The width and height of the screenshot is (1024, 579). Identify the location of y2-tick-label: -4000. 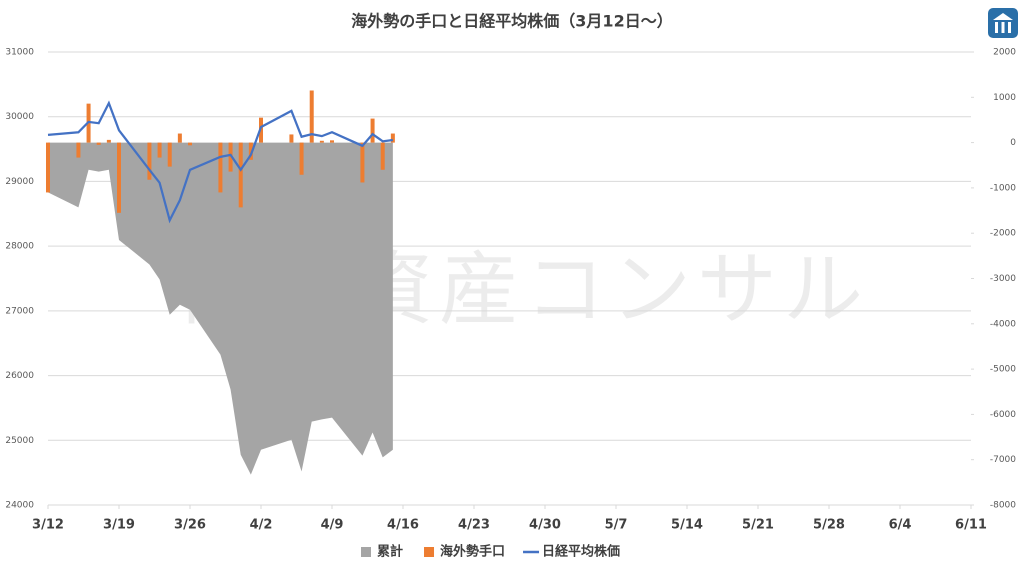
(1003, 324).